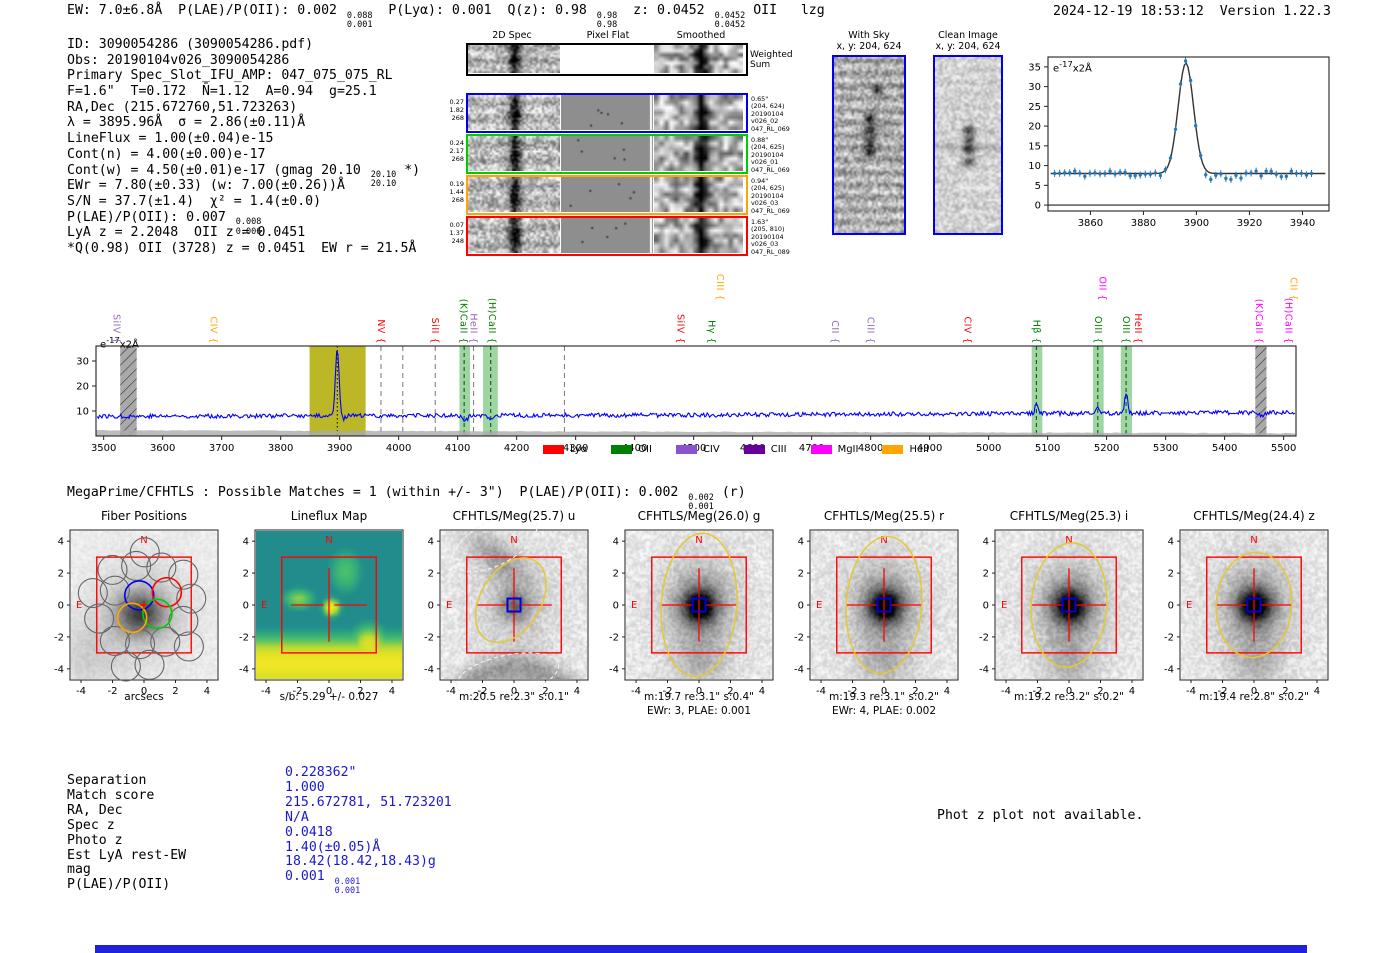  I want to click on cutout-xlabel: arcsecs, so click(144, 697).